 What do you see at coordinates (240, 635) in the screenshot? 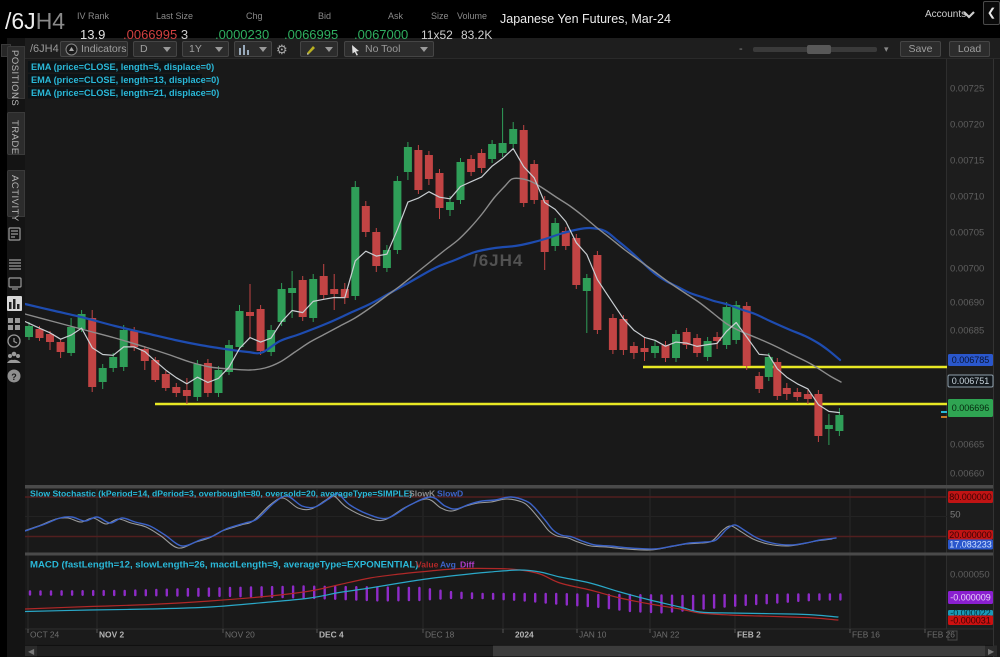
I see `svg-text: NOV 20` at bounding box center [240, 635].